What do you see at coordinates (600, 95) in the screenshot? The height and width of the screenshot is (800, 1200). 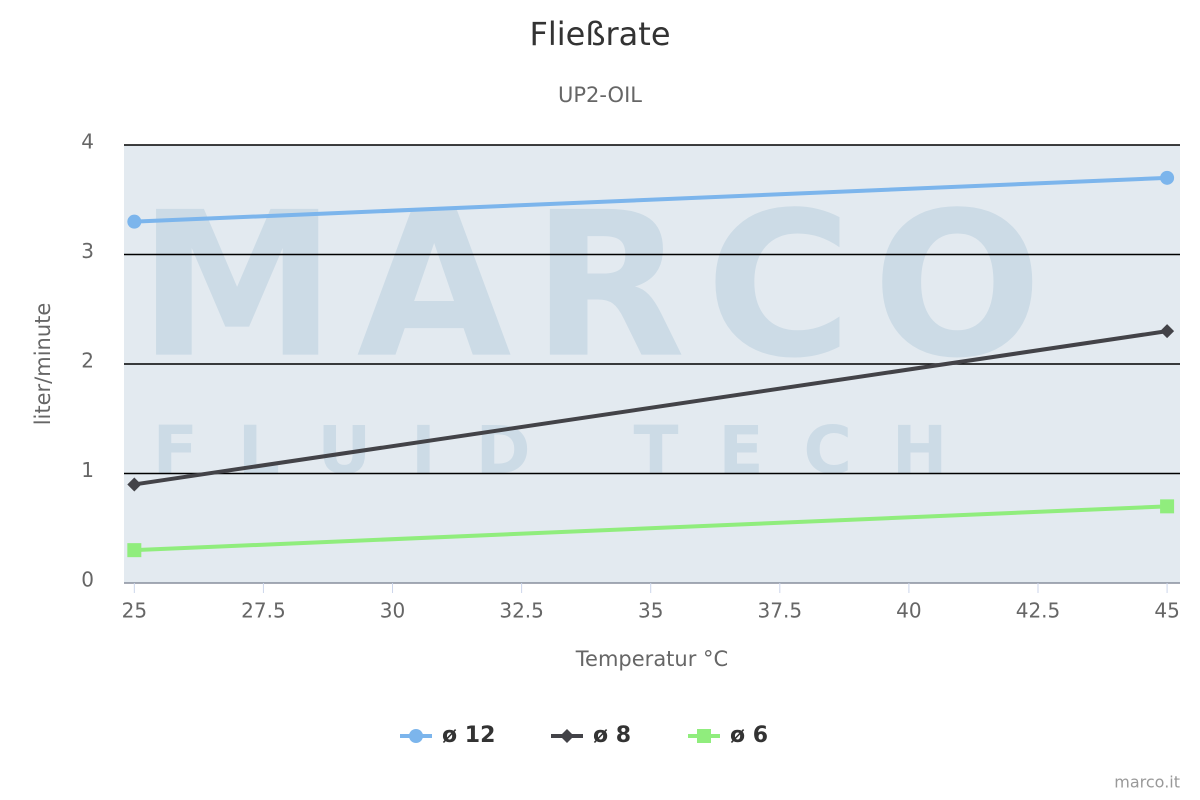 I see `chart-subtitle: UP2-OIL` at bounding box center [600, 95].